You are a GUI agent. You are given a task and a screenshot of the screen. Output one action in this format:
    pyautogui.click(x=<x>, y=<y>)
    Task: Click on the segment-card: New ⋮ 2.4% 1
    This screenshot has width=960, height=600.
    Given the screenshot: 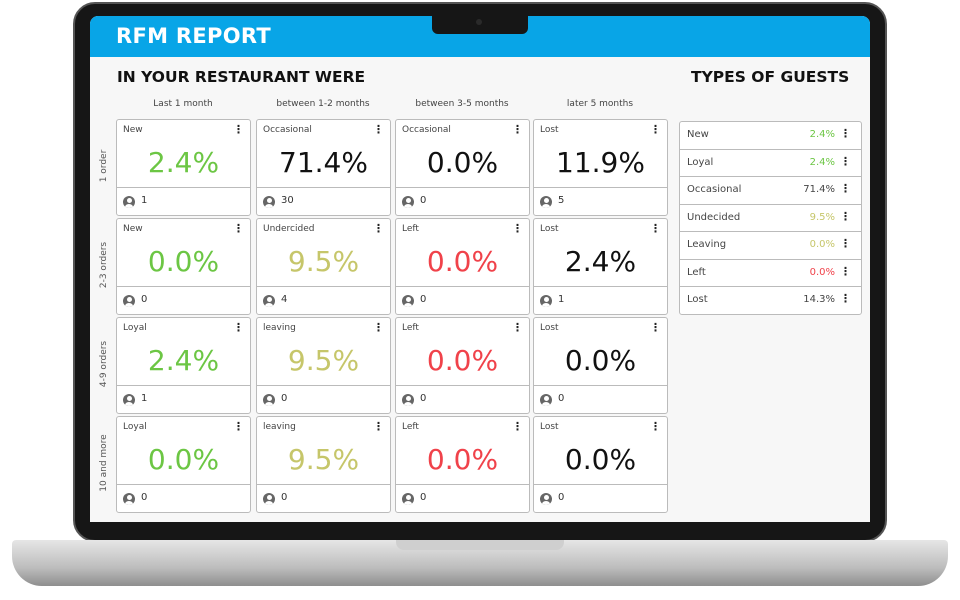 What is the action you would take?
    pyautogui.click(x=183, y=167)
    